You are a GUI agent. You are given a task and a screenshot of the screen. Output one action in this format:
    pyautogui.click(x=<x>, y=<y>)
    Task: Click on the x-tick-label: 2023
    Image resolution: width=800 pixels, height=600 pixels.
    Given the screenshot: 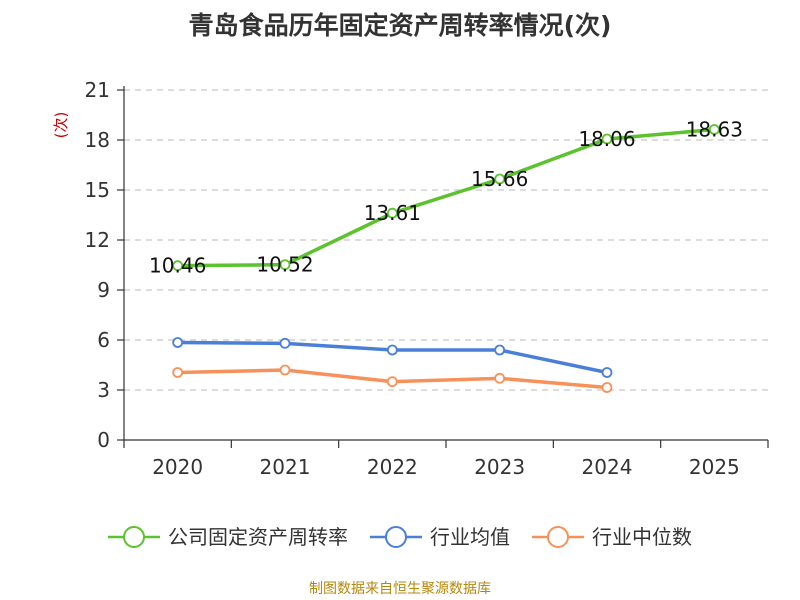 What is the action you would take?
    pyautogui.click(x=499, y=467)
    